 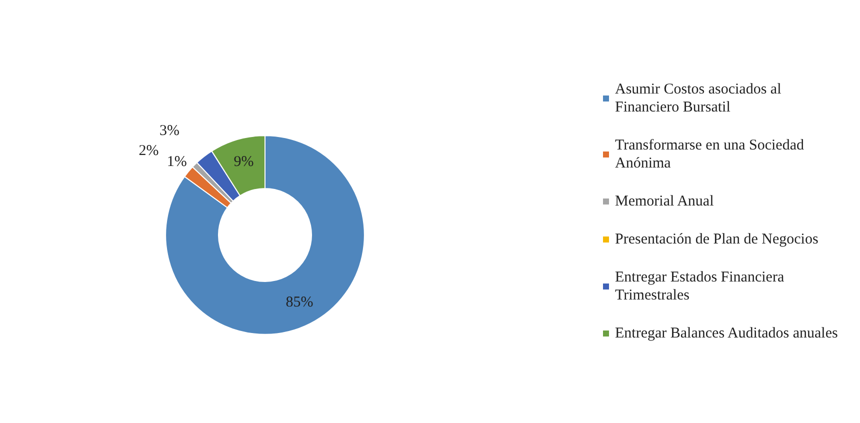 I want to click on data-label: 2%, so click(x=148, y=151).